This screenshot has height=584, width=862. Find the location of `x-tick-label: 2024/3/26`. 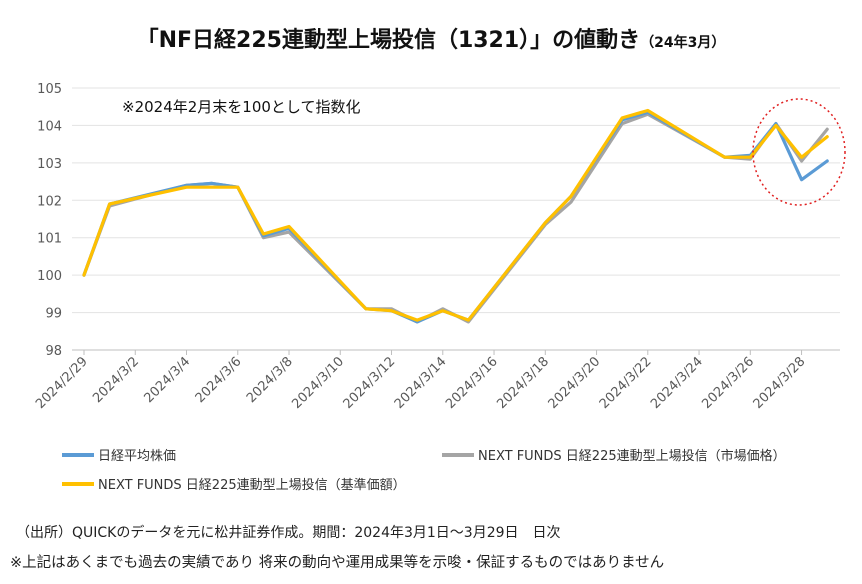

x-tick-label: 2024/3/26 is located at coordinates (728, 383).